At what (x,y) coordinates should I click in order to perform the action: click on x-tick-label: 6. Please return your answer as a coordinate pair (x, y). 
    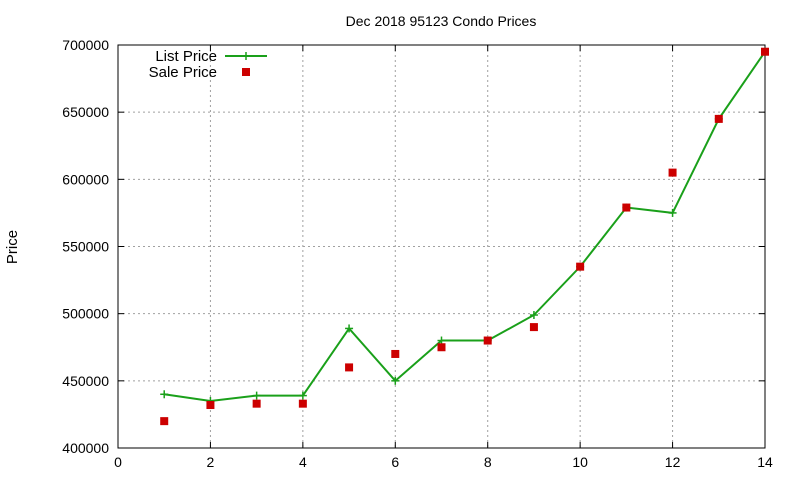
    Looking at the image, I should click on (395, 462).